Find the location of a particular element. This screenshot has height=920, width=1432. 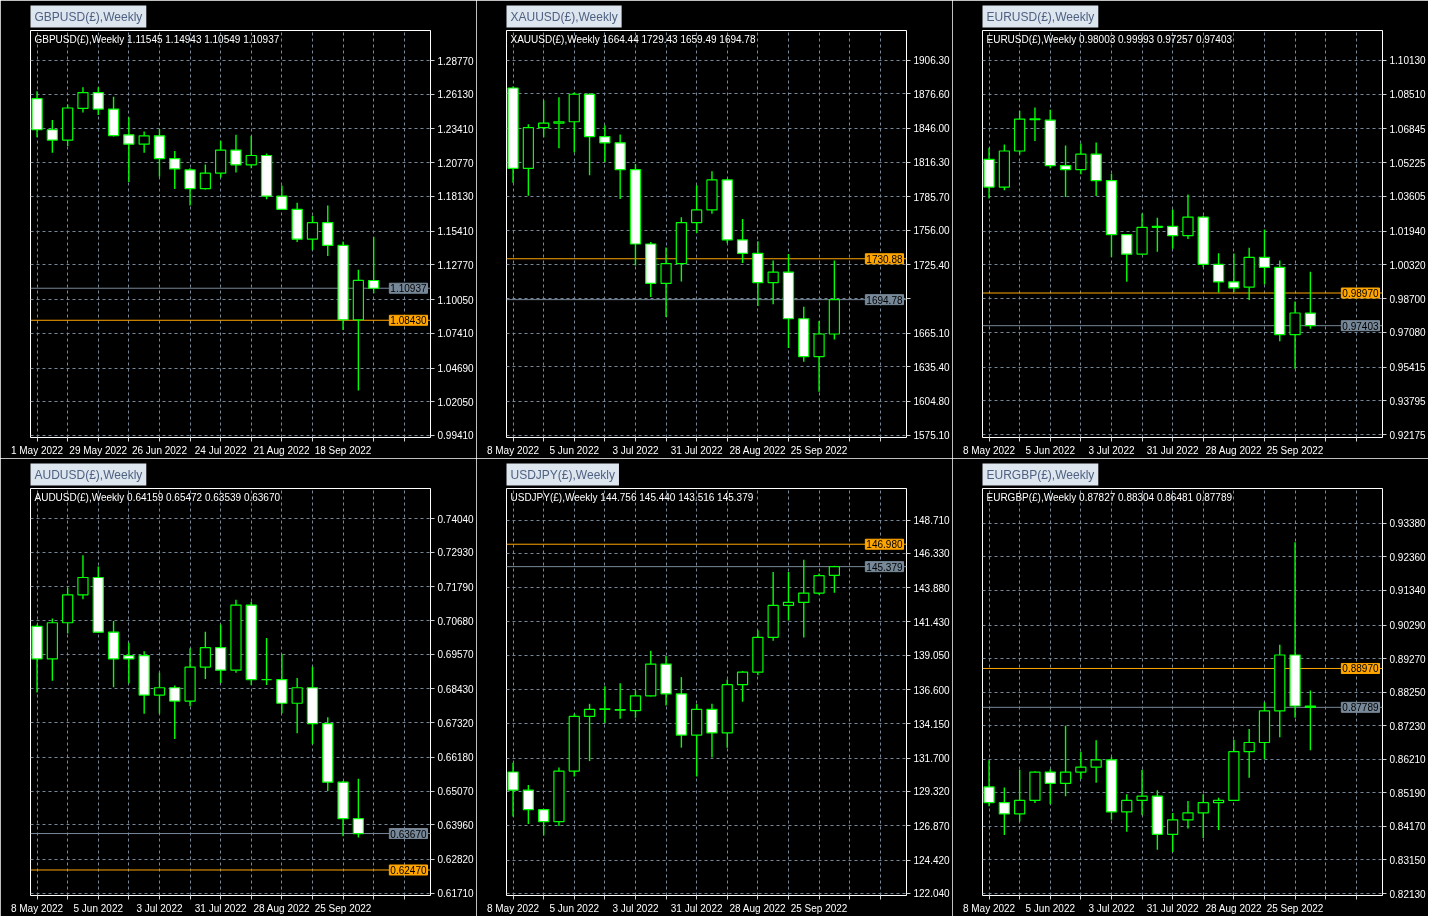

ref-line-label: 0.62470 is located at coordinates (408, 870).